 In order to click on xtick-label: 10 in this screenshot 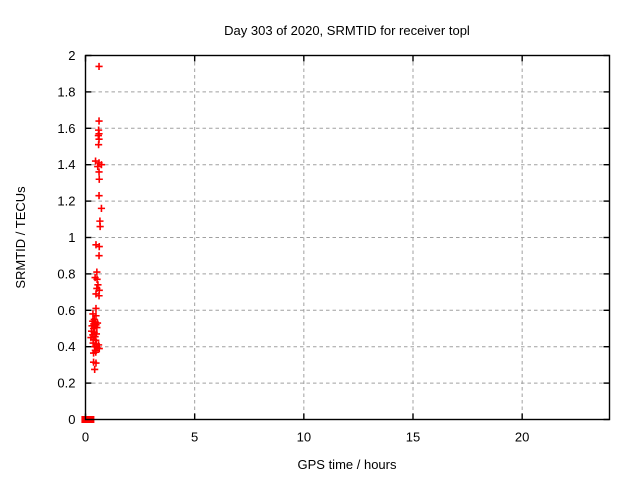, I will do `click(304, 437)`.